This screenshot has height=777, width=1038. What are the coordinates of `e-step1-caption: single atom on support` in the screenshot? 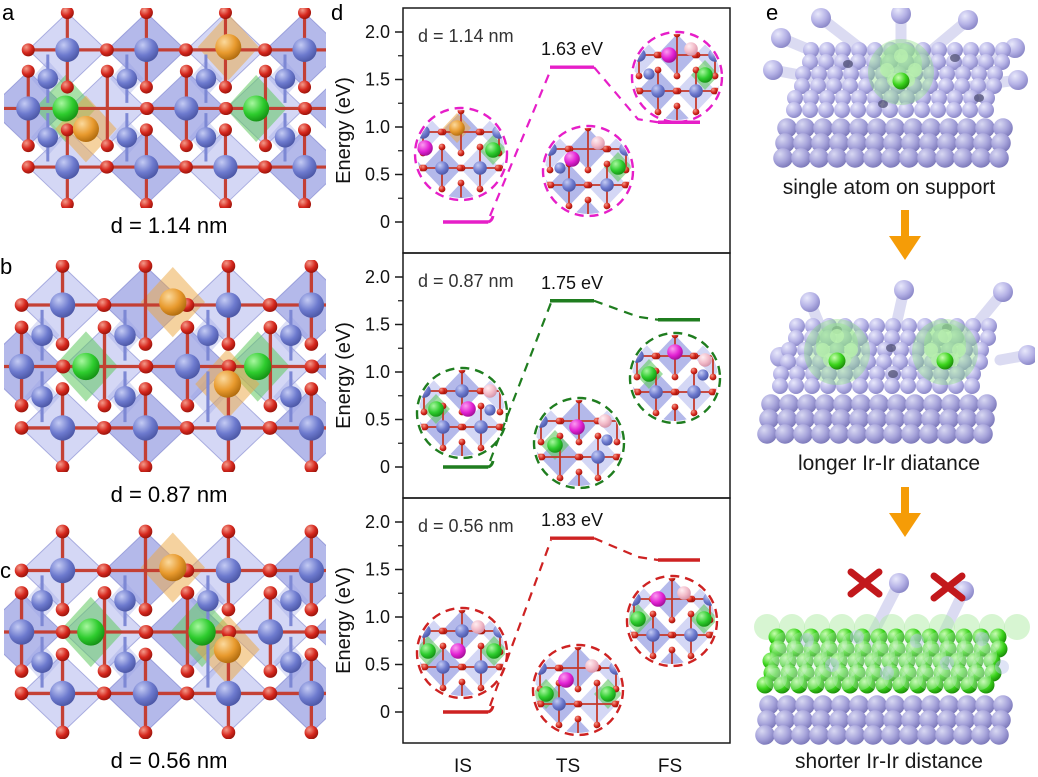 It's located at (889, 187).